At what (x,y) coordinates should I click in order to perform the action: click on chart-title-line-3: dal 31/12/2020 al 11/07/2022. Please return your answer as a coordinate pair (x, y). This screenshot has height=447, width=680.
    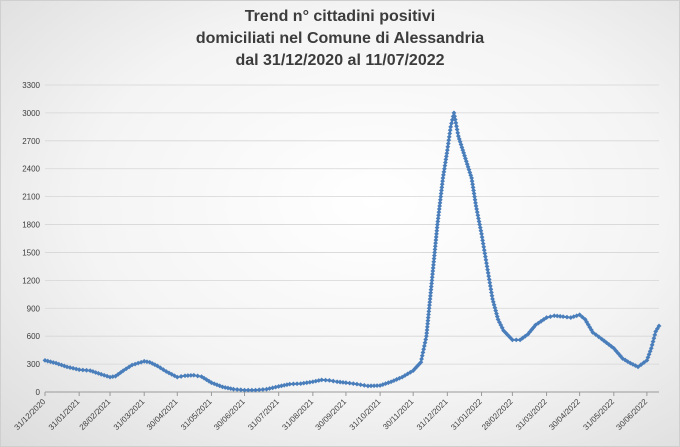
    Looking at the image, I should click on (339, 60).